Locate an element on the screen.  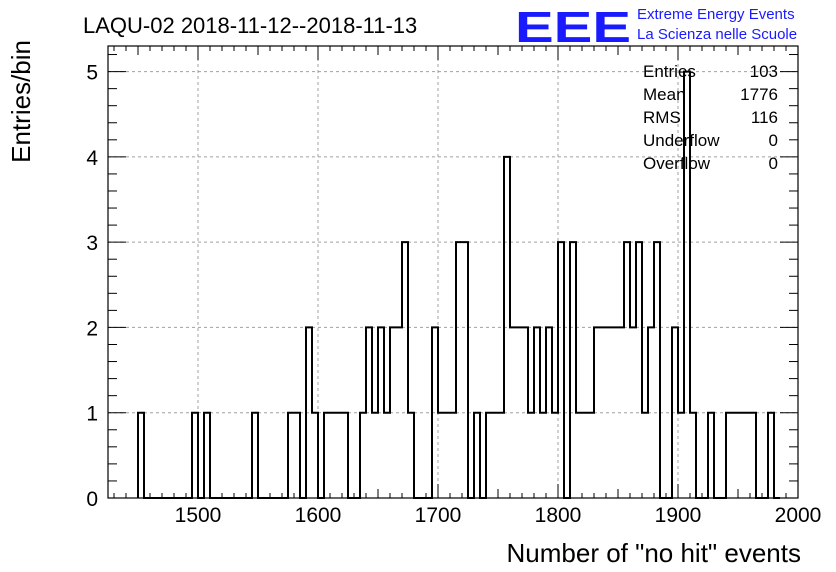
logo-mark: EEE is located at coordinates (573, 27).